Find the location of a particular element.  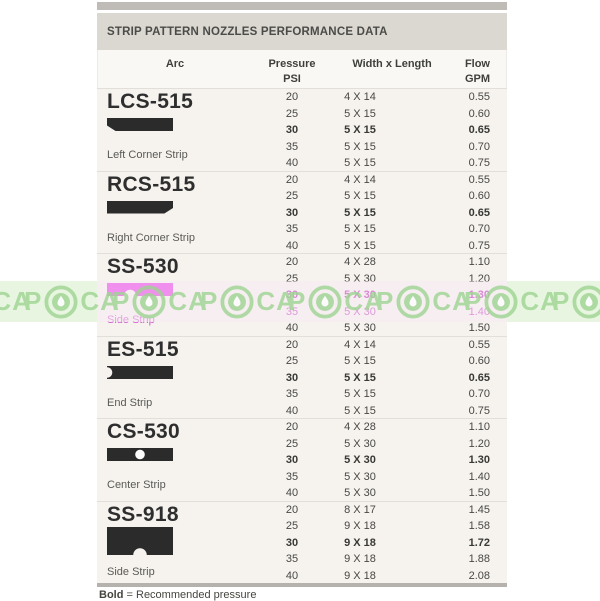

footer-divider is located at coordinates (302, 585).